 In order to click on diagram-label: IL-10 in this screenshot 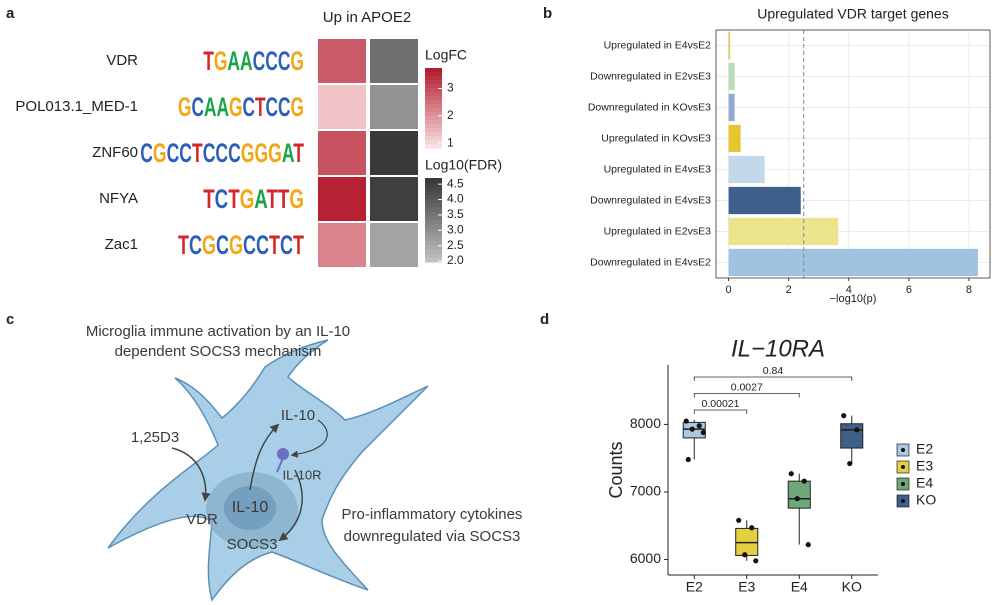, I will do `click(250, 507)`.